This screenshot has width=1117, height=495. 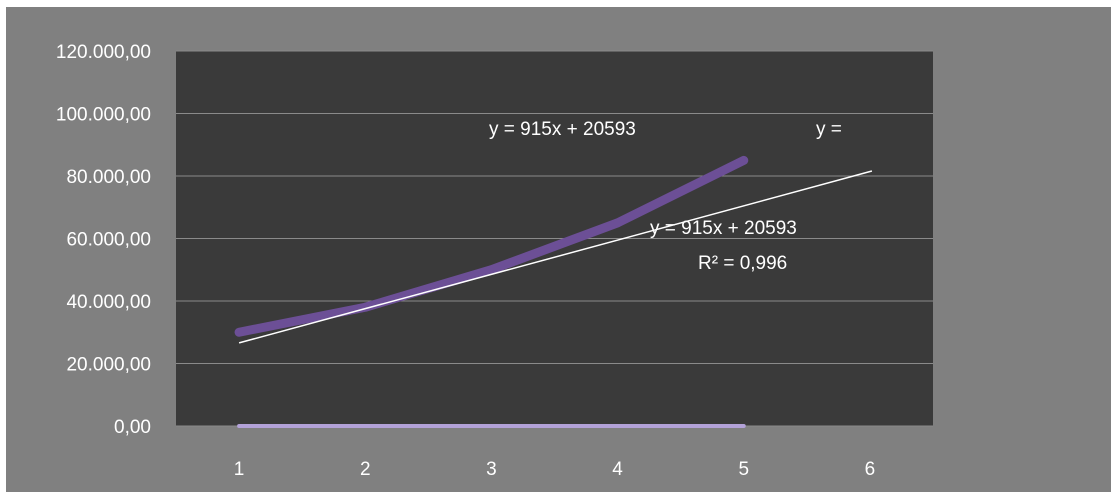 I want to click on y-tick-label: 0,00, so click(x=132, y=427).